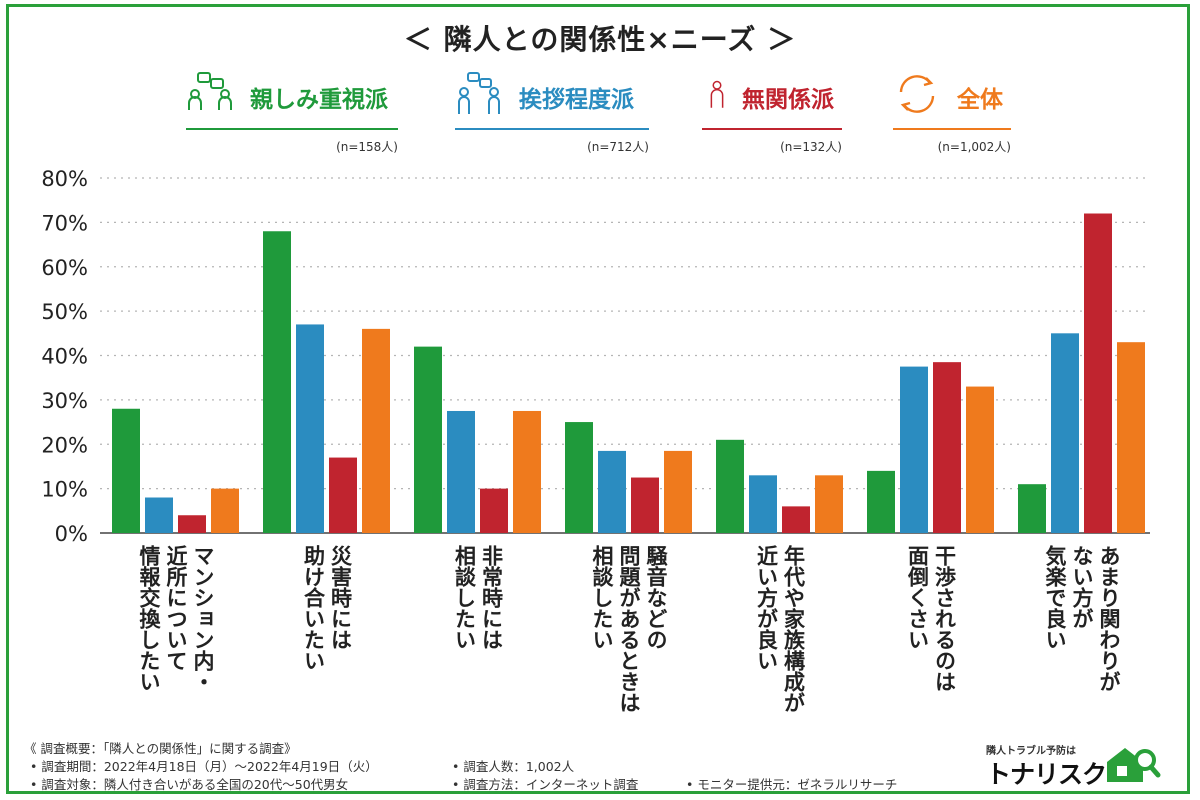  I want to click on x-category-label: 干渉されるのは 面倒くさい, so click(931, 618).